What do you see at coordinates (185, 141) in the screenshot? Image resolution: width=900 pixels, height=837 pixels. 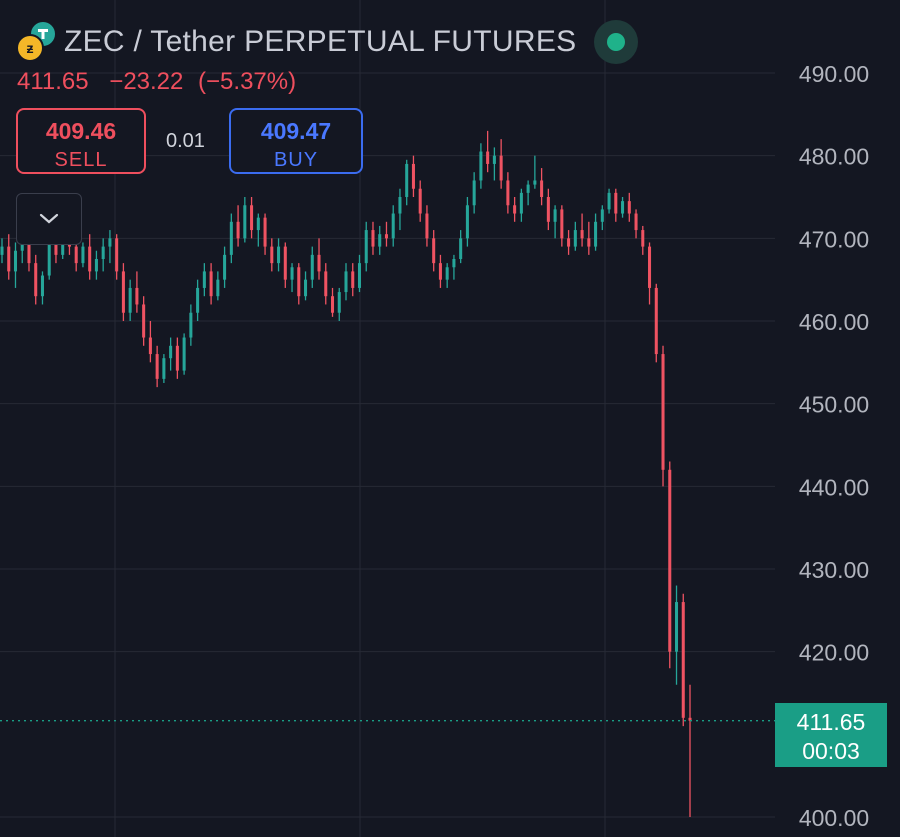 I see `spread-value: 0.01` at bounding box center [185, 141].